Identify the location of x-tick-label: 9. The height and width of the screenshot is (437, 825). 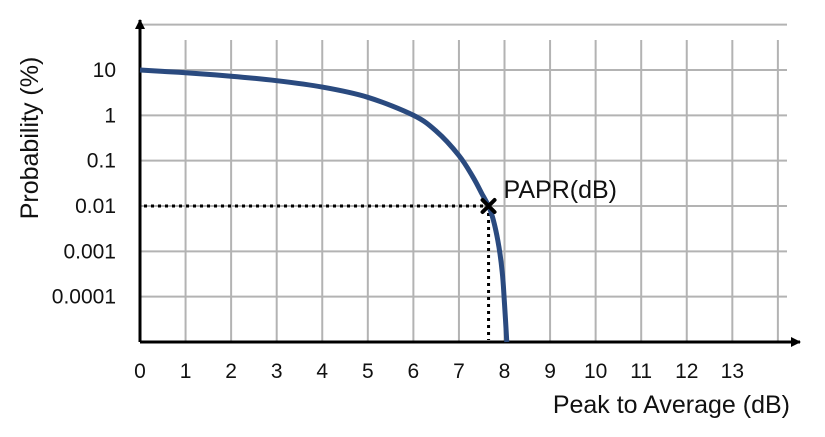
(550, 371).